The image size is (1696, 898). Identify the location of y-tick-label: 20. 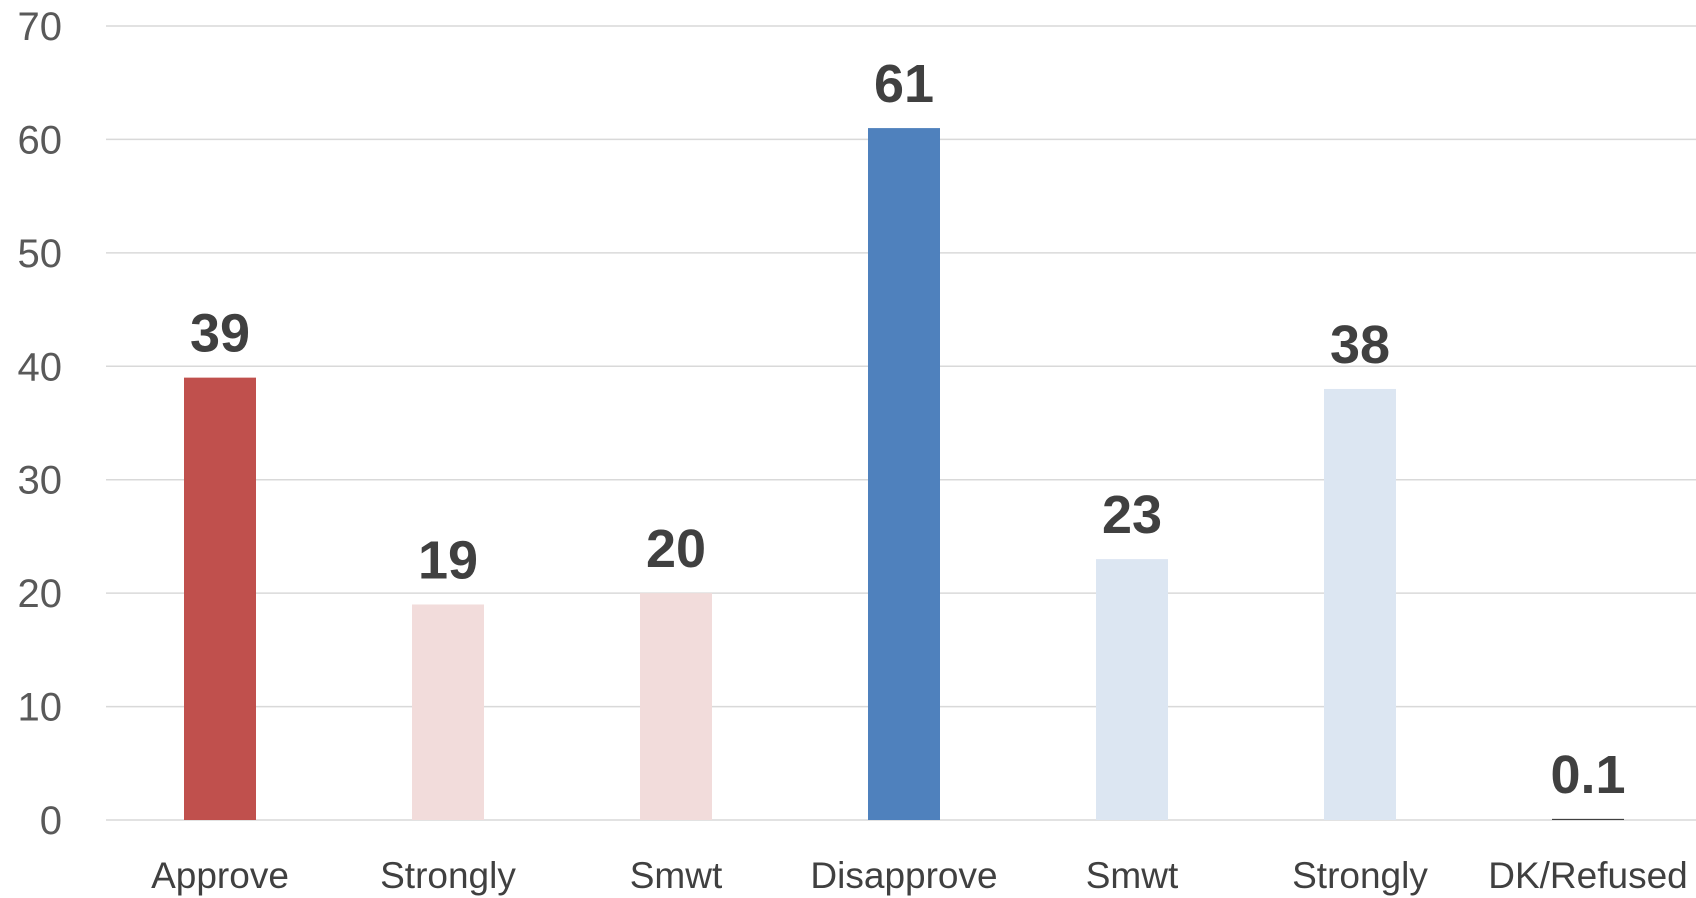
(40, 594).